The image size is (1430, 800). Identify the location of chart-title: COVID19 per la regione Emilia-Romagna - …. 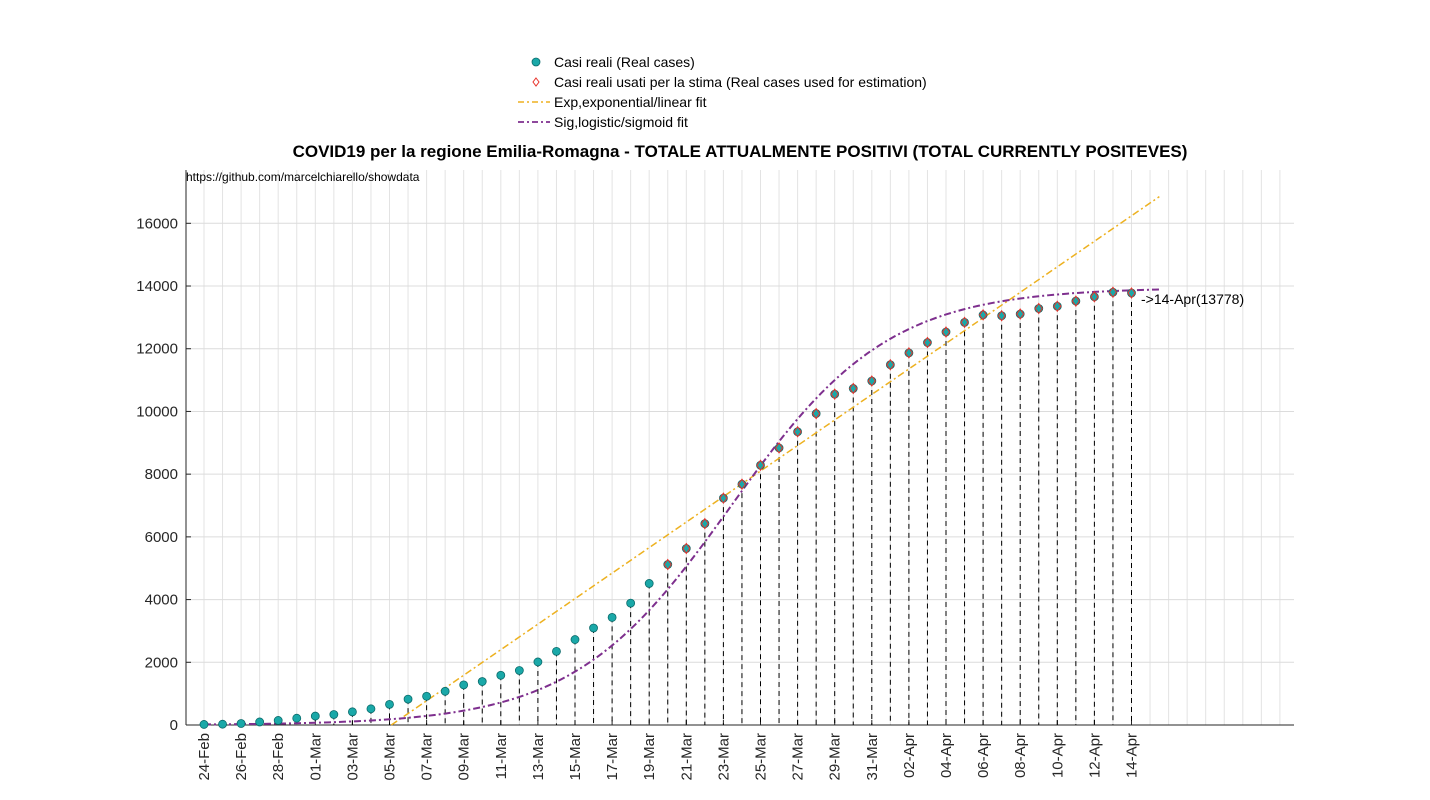
(740, 151).